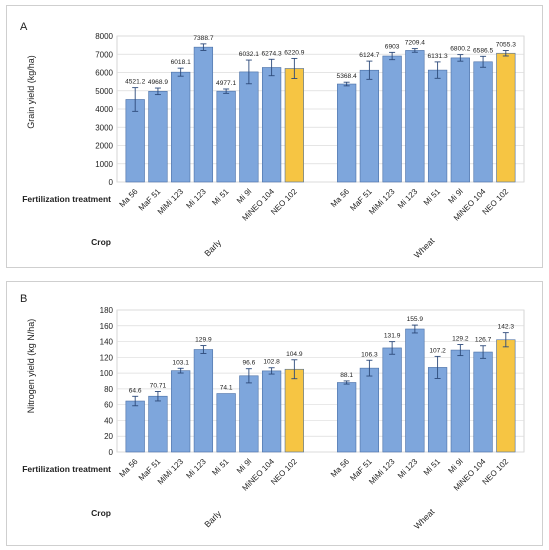 This screenshot has height=550, width=549. Describe the element at coordinates (181, 62) in the screenshot. I see `panel-a-value-label: 6018.1` at that location.